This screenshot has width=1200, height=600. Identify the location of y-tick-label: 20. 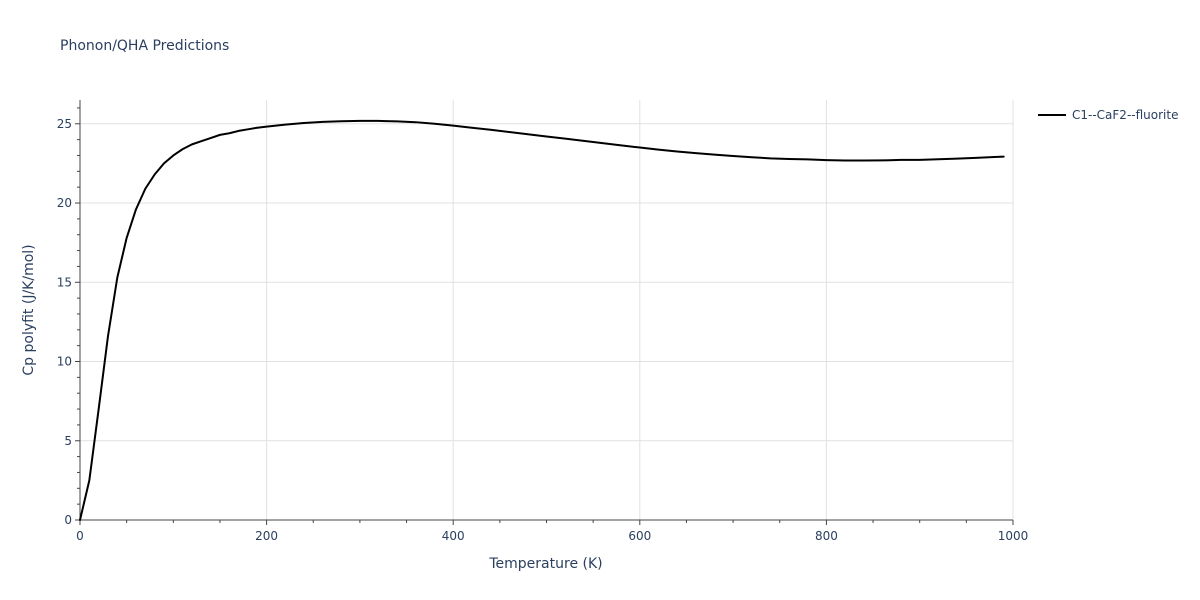
(64, 203).